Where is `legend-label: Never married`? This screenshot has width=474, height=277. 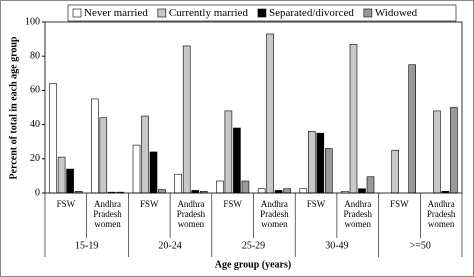
legend-label: Never married is located at coordinates (116, 13).